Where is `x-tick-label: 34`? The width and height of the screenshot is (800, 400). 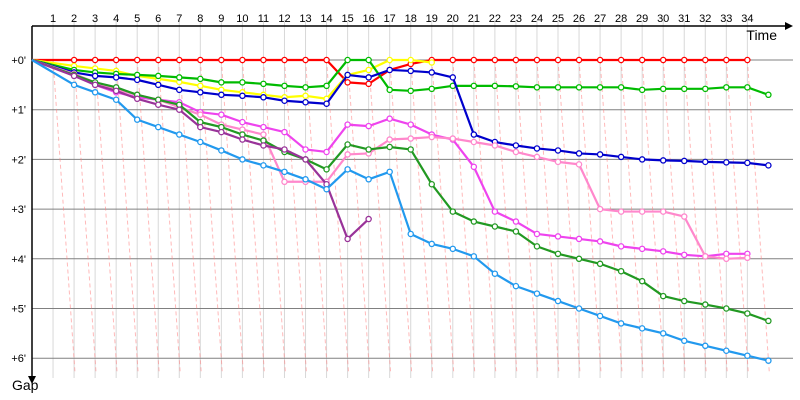
x-tick-label: 34 is located at coordinates (747, 19).